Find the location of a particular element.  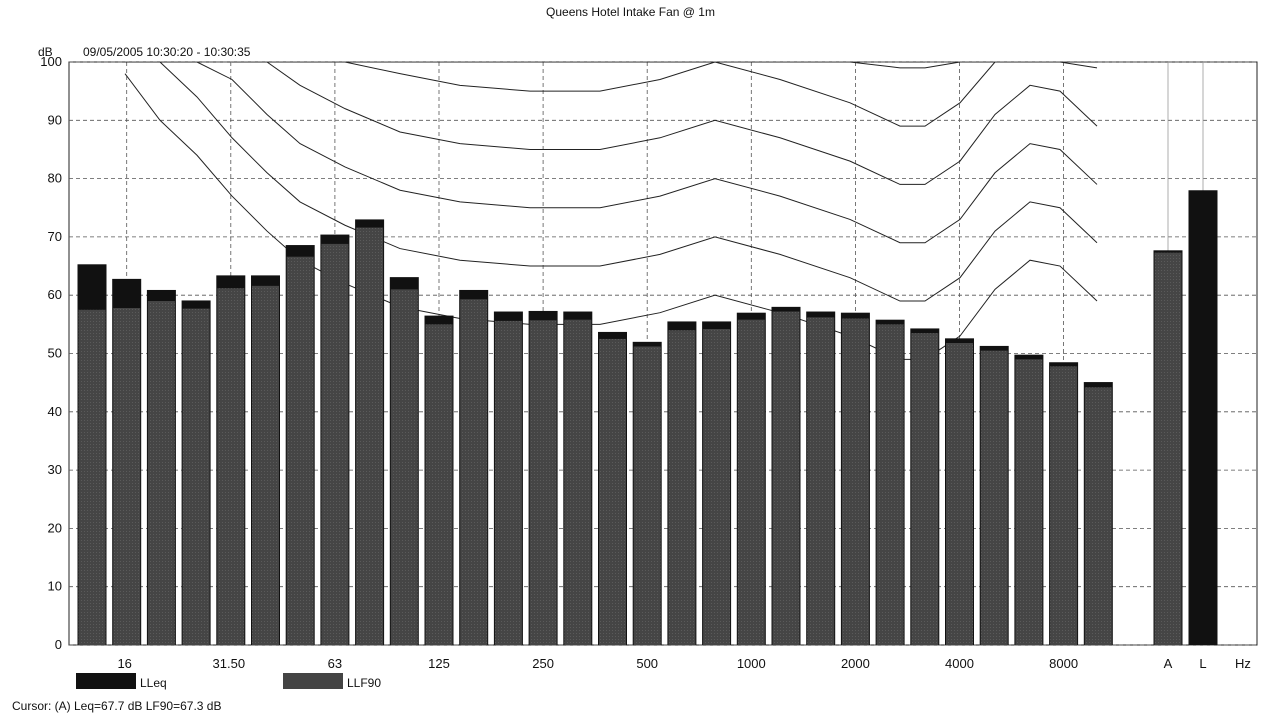

y-tick-labels: 0 10 20 30 40 50 60 70 80 90 100 is located at coordinates (51, 353).